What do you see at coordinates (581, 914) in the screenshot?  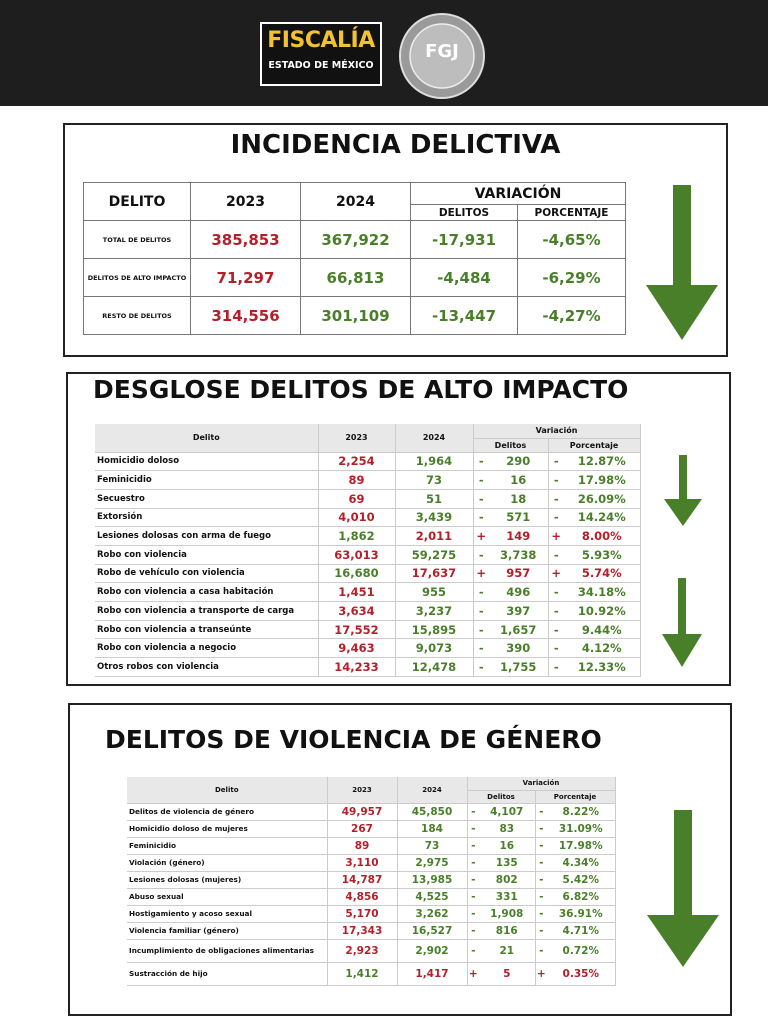 I see `table-cell: 36.91%` at bounding box center [581, 914].